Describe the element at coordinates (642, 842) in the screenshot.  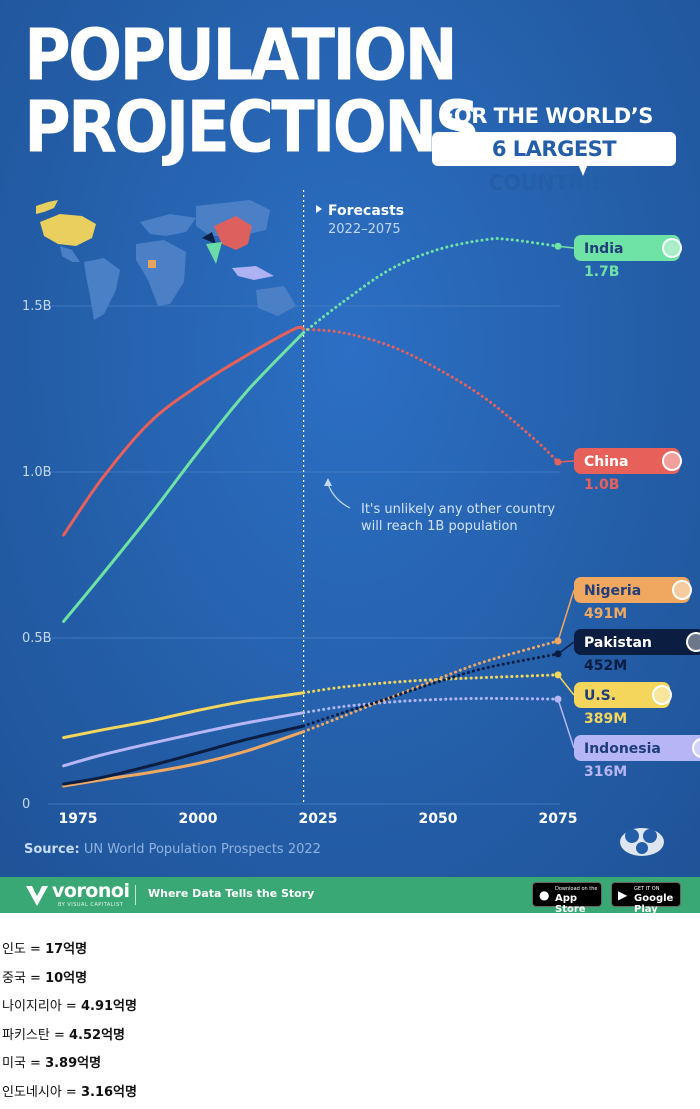
I see `voronoi-watermark-icon` at that location.